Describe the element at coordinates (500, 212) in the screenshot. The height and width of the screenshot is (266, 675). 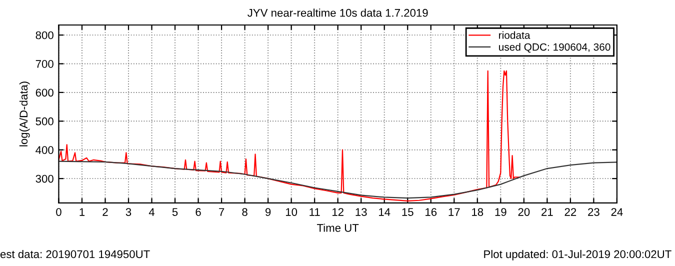
I see `x-tick-label: 19` at that location.